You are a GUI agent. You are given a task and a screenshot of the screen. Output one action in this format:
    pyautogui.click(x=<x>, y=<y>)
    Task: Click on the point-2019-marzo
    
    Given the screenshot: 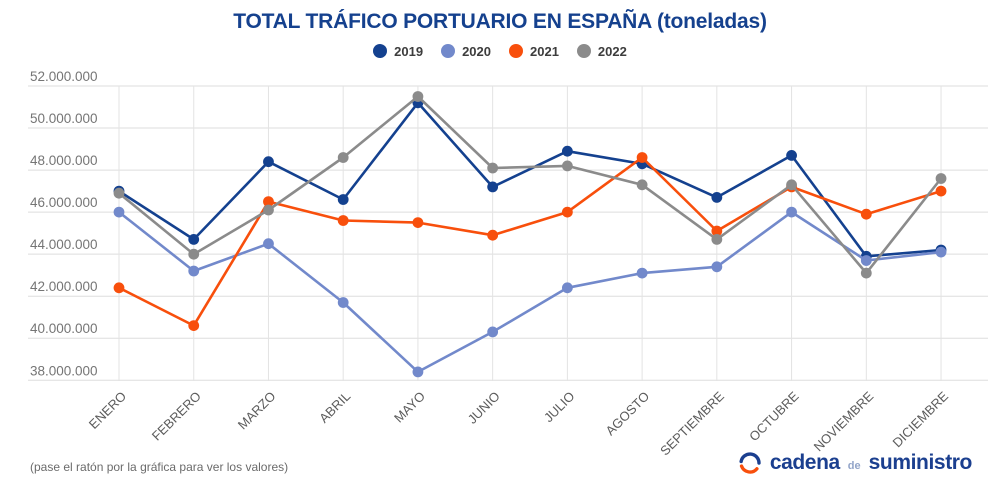 What is the action you would take?
    pyautogui.click(x=268, y=162)
    